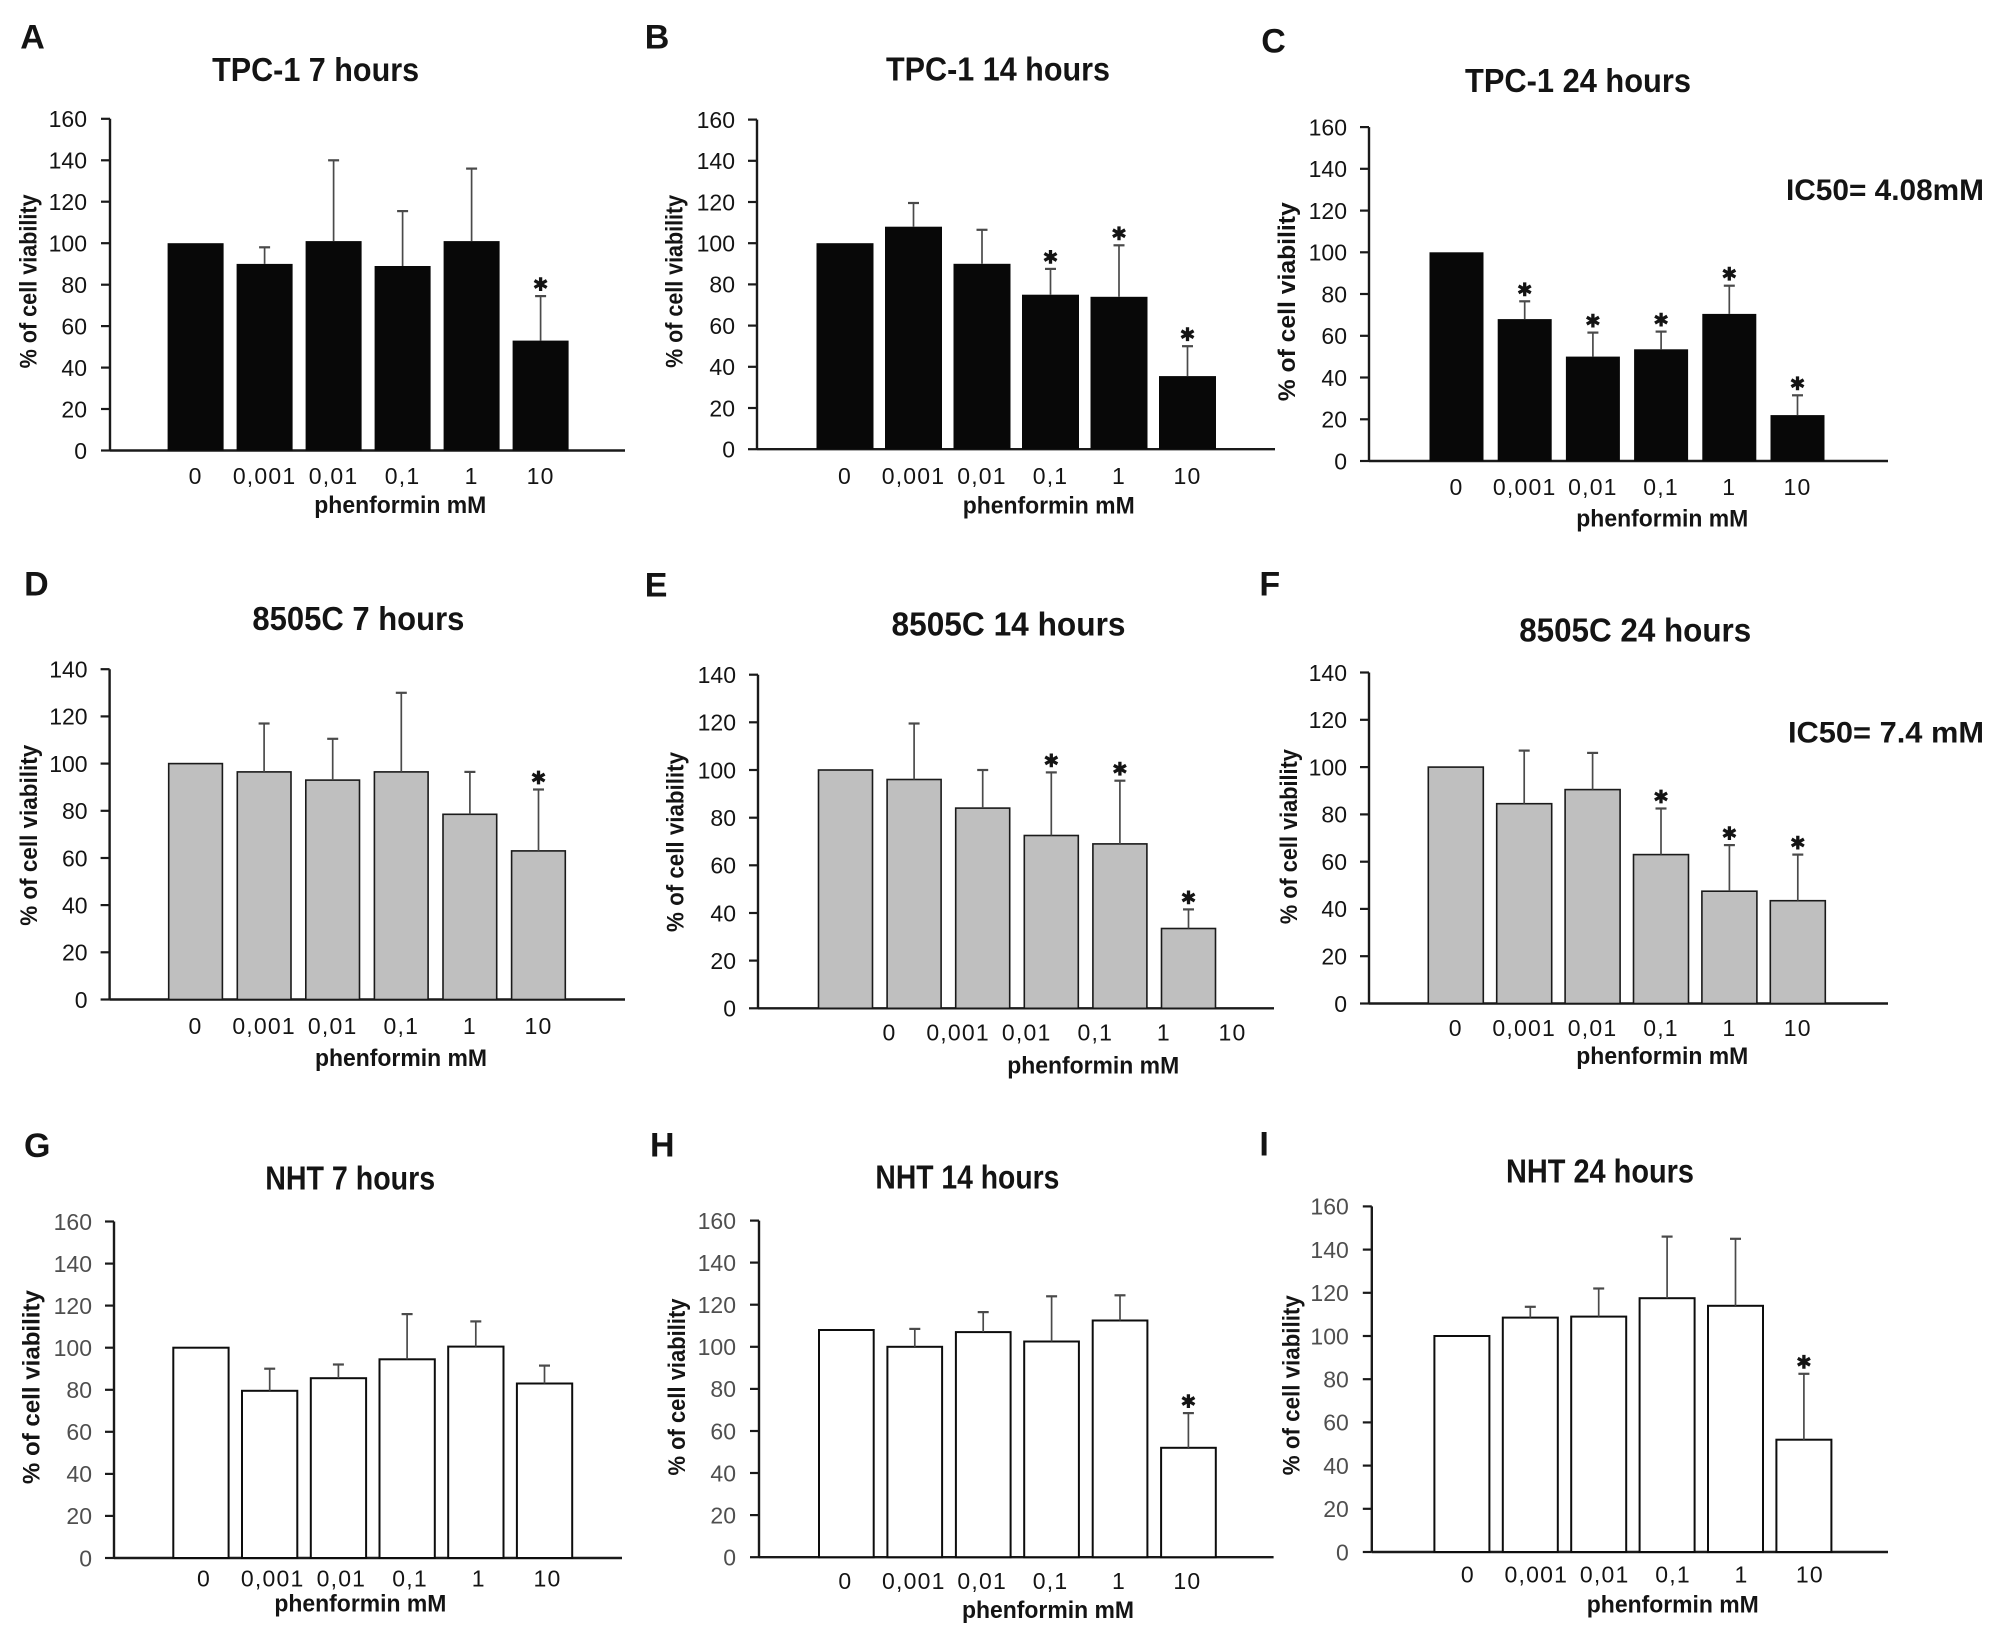  What do you see at coordinates (656, 585) in the screenshot?
I see `svg-text: E` at bounding box center [656, 585].